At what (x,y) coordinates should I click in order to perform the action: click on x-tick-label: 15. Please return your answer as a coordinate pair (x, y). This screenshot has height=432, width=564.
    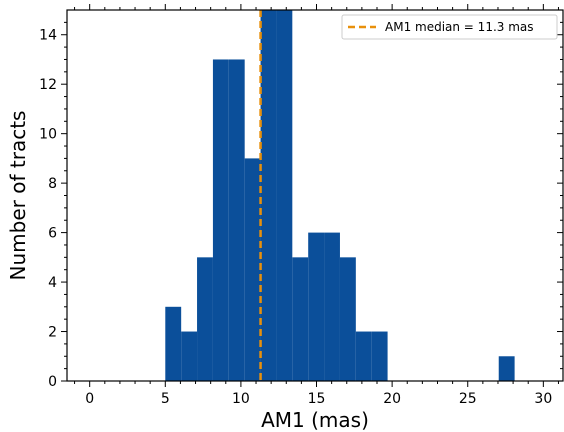
    Looking at the image, I should click on (317, 399).